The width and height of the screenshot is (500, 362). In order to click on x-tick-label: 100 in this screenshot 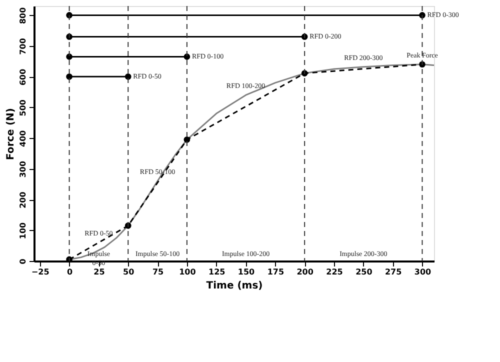, I will do `click(187, 272)`.